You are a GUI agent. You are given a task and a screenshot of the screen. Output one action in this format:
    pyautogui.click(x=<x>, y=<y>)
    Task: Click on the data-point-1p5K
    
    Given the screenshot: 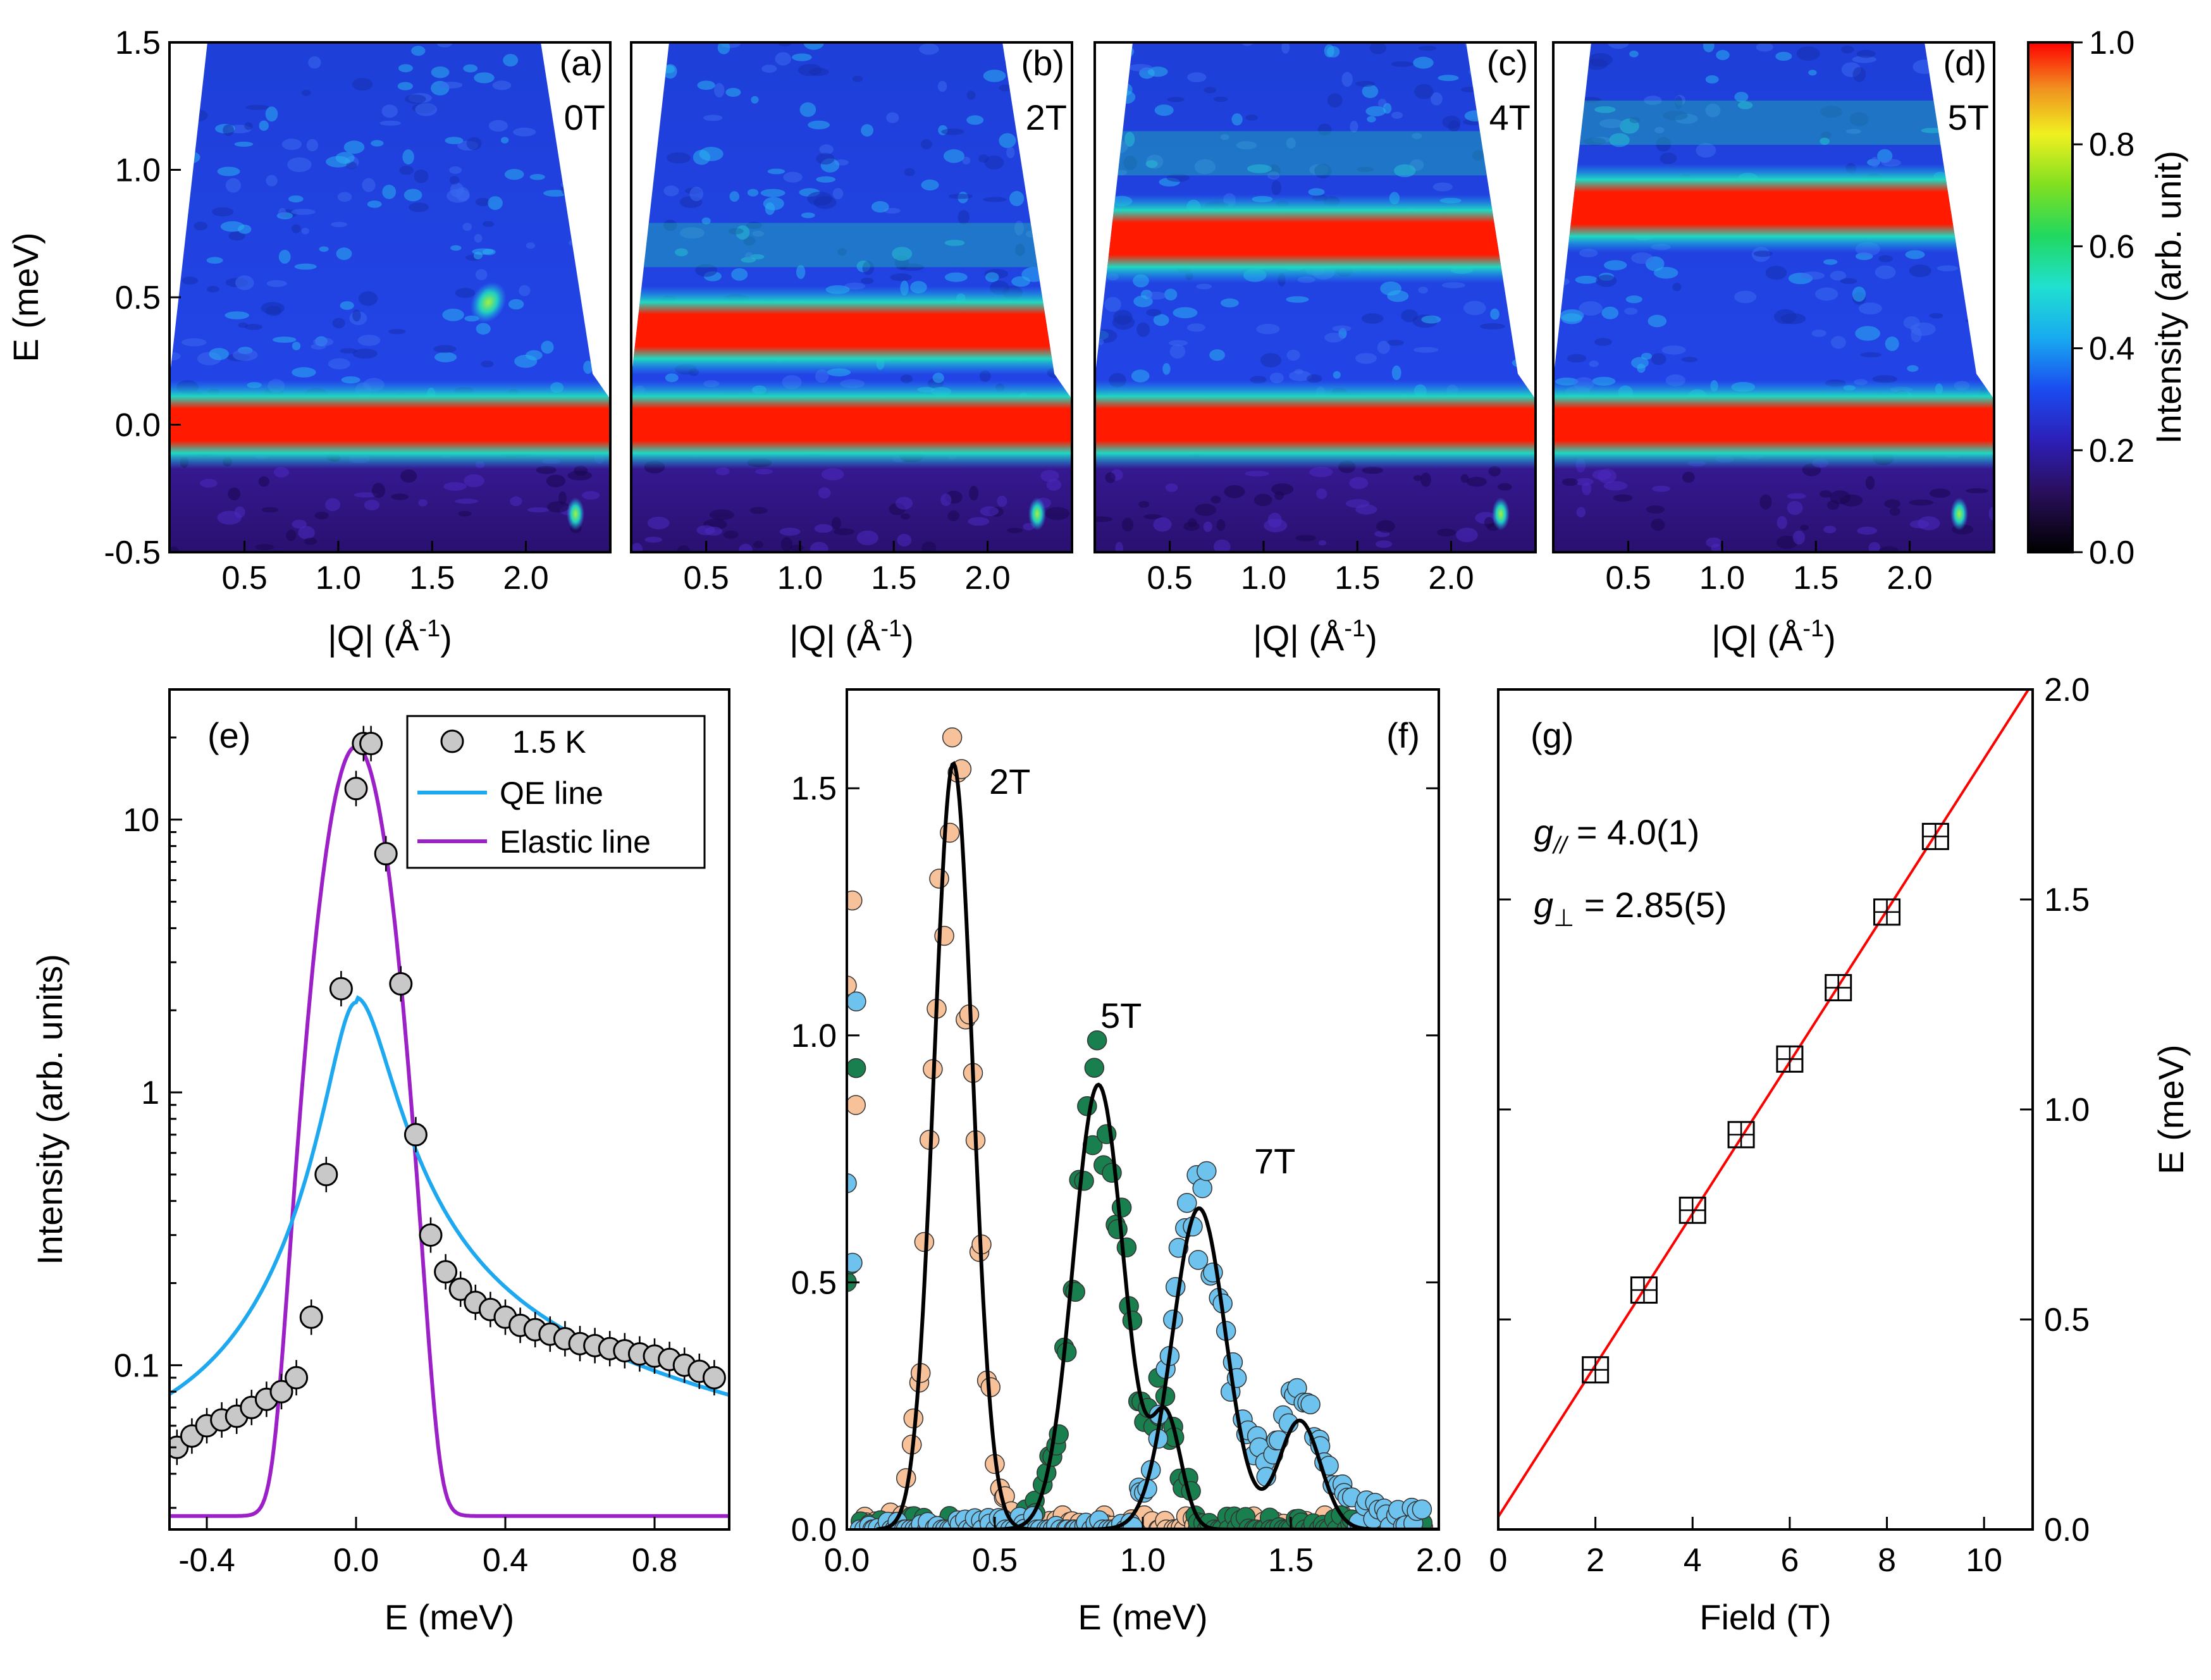 What is the action you would take?
    pyautogui.click(x=460, y=1289)
    